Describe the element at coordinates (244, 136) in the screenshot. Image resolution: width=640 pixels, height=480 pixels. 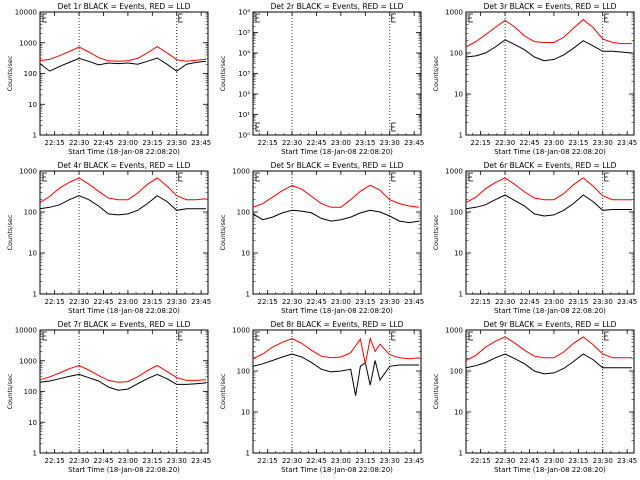
I see `y-tick-label: 10⁰` at that location.